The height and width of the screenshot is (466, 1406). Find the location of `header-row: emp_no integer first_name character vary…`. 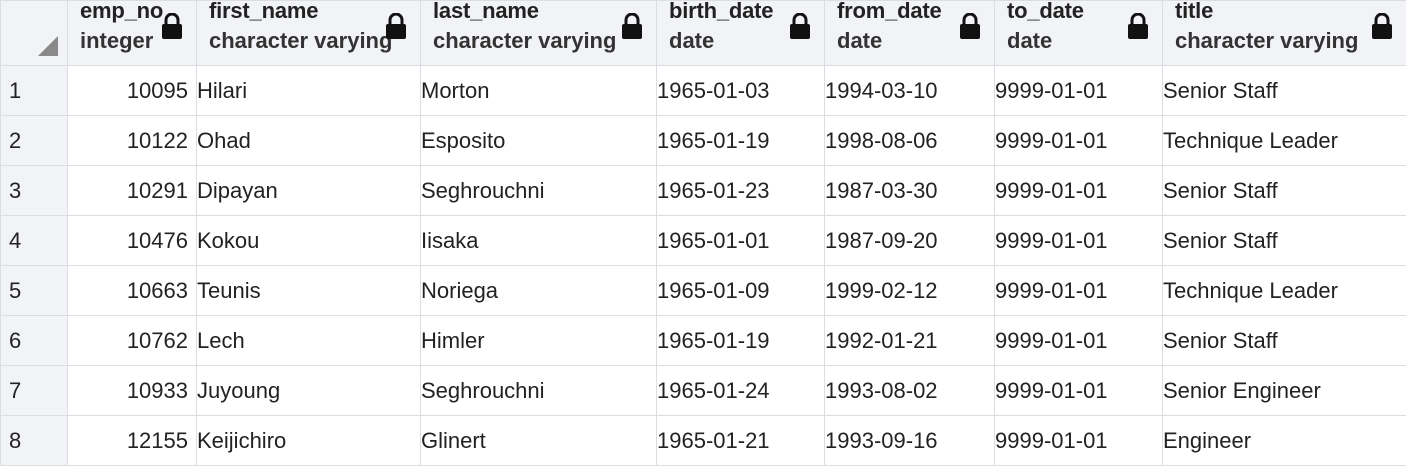

header-row: emp_no integer first_name character vary… is located at coordinates (703, 33).